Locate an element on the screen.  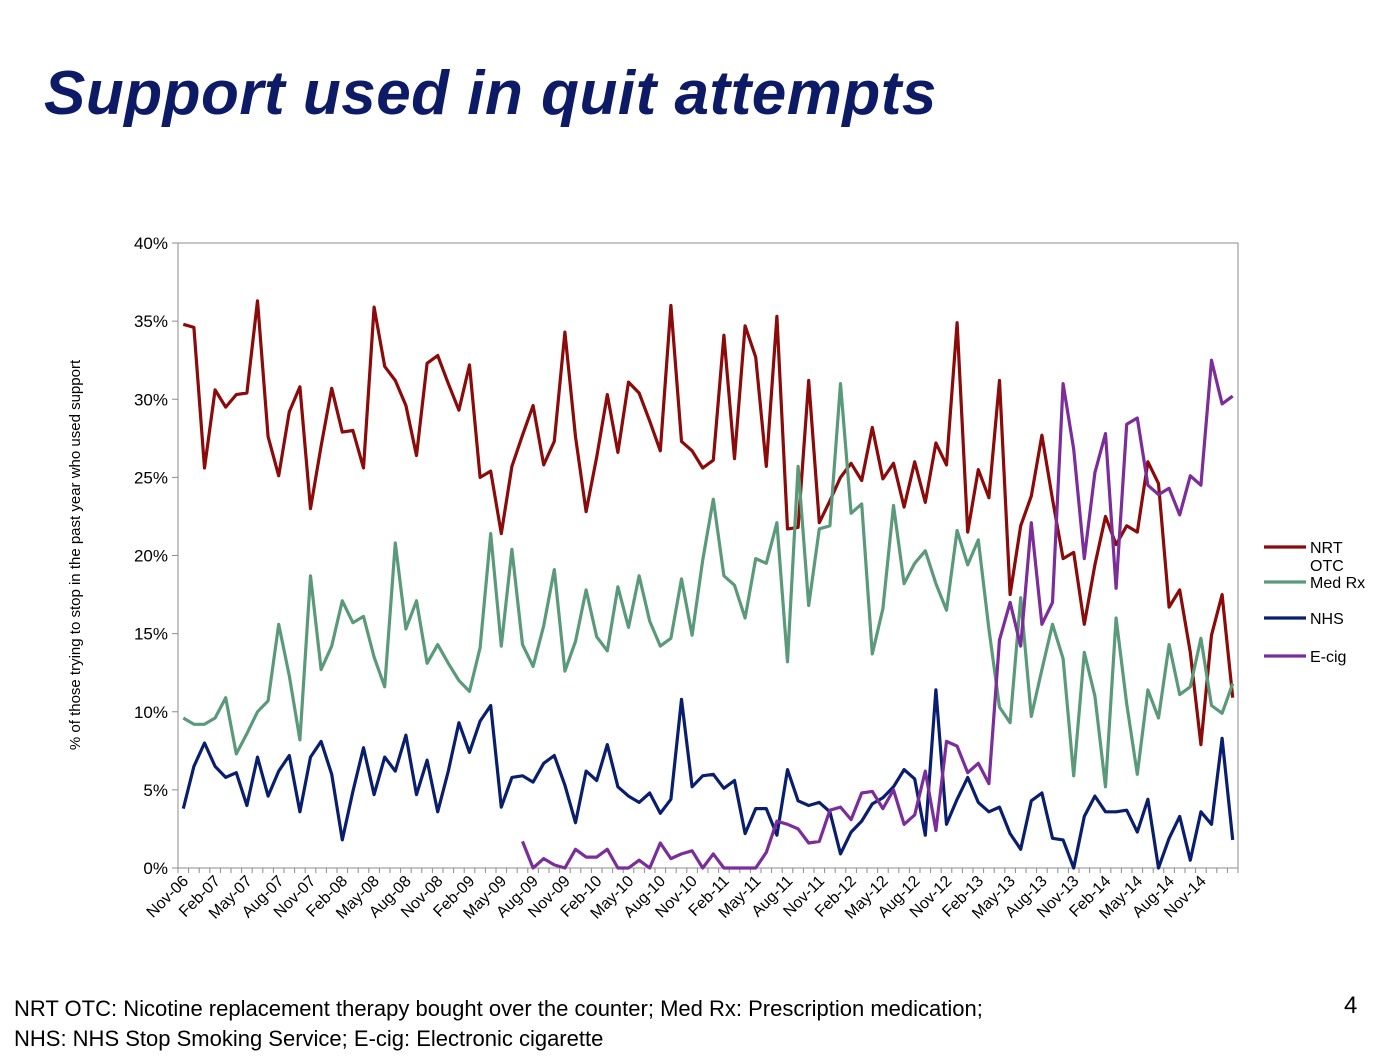
legend-label-nhs: NHS is located at coordinates (1327, 619).